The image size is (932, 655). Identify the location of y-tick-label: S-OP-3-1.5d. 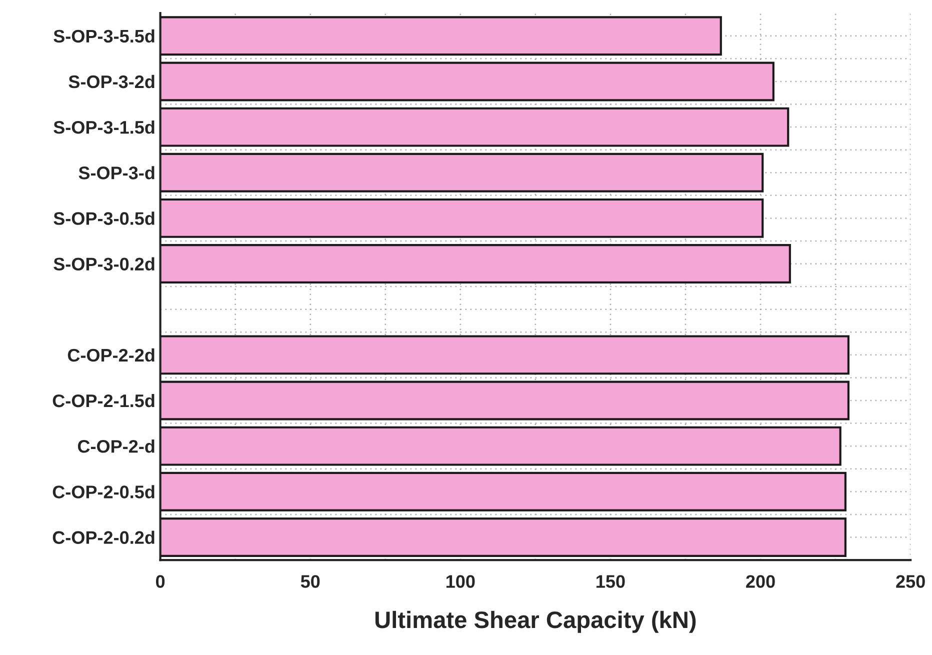
(104, 127).